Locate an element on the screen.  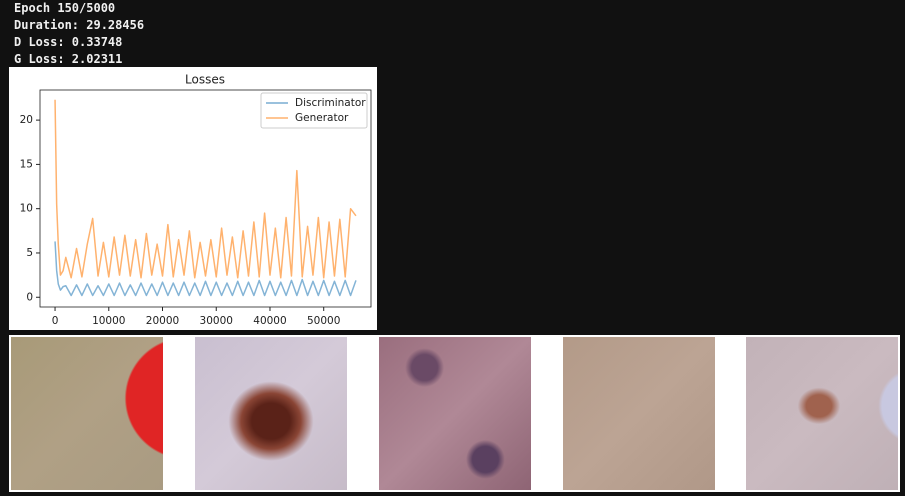
legend-box is located at coordinates (314, 110).